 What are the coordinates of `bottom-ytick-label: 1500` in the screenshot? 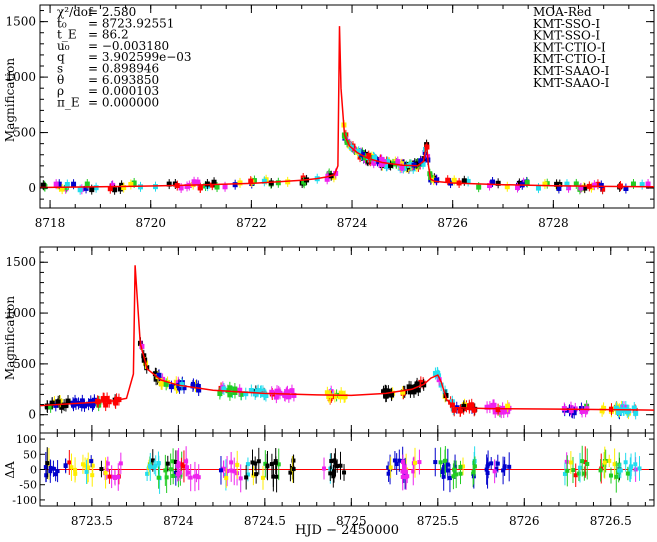 It's located at (20, 262).